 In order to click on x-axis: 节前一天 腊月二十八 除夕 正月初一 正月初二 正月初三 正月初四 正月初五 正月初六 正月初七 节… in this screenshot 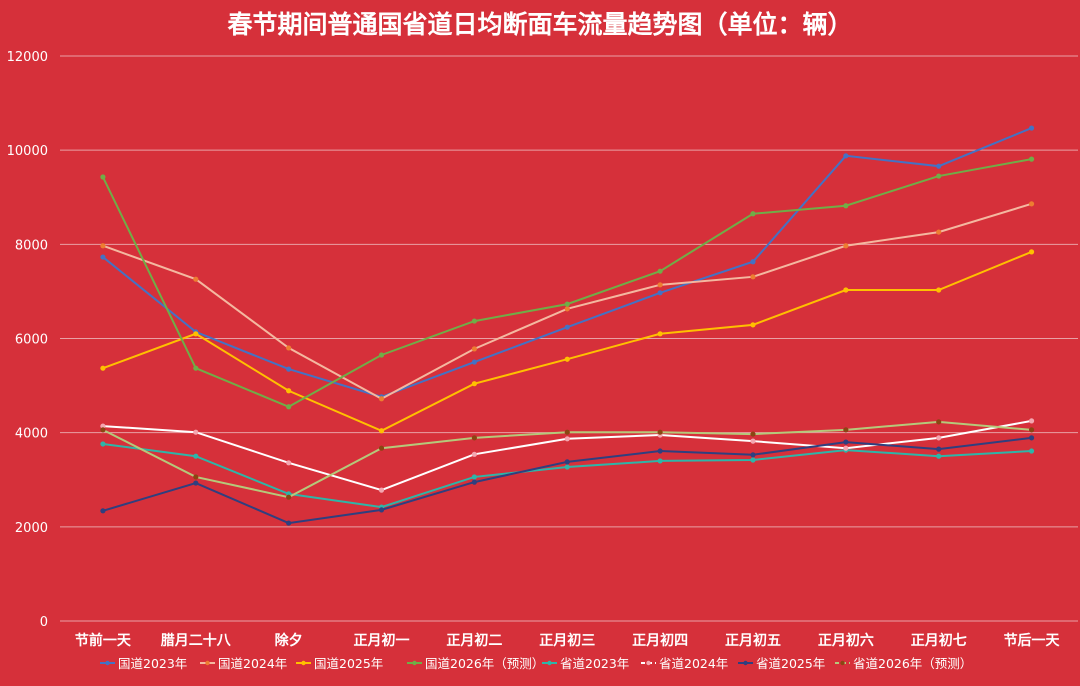, I will do `click(568, 640)`.